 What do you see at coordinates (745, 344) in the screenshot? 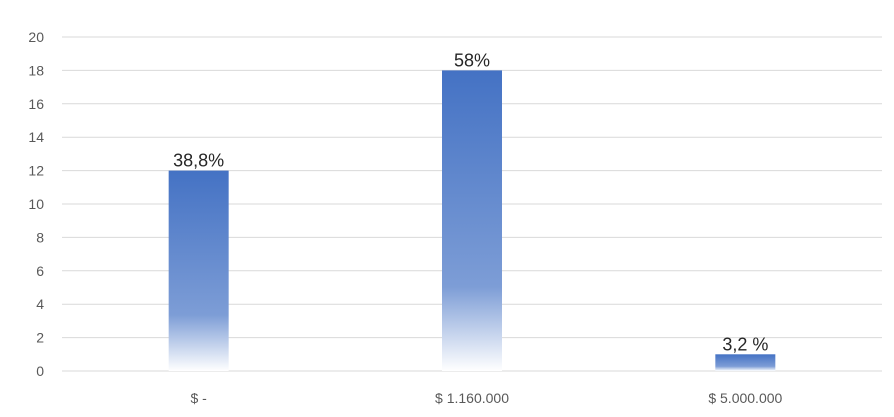
I see `data-label-2: 3,2 %` at bounding box center [745, 344].